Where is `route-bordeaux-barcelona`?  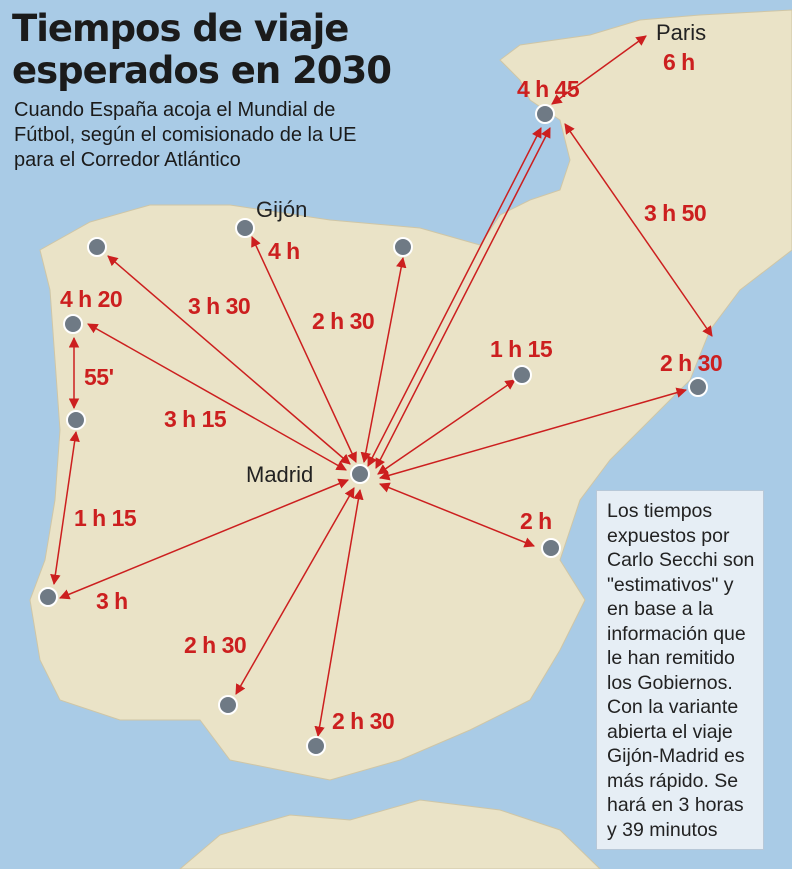 route-bordeaux-barcelona is located at coordinates (638, 230).